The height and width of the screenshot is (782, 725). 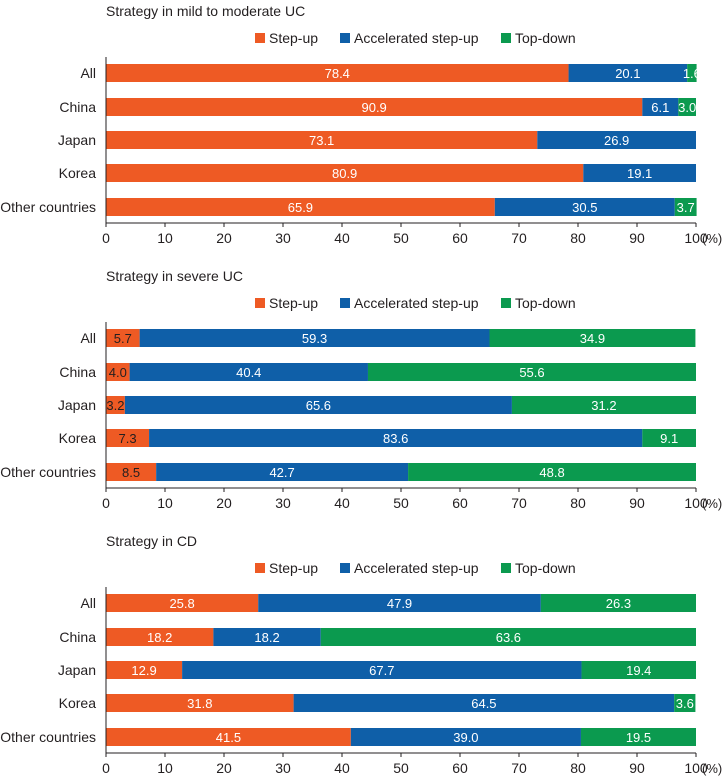 I want to click on data-label: 19.5, so click(x=638, y=737).